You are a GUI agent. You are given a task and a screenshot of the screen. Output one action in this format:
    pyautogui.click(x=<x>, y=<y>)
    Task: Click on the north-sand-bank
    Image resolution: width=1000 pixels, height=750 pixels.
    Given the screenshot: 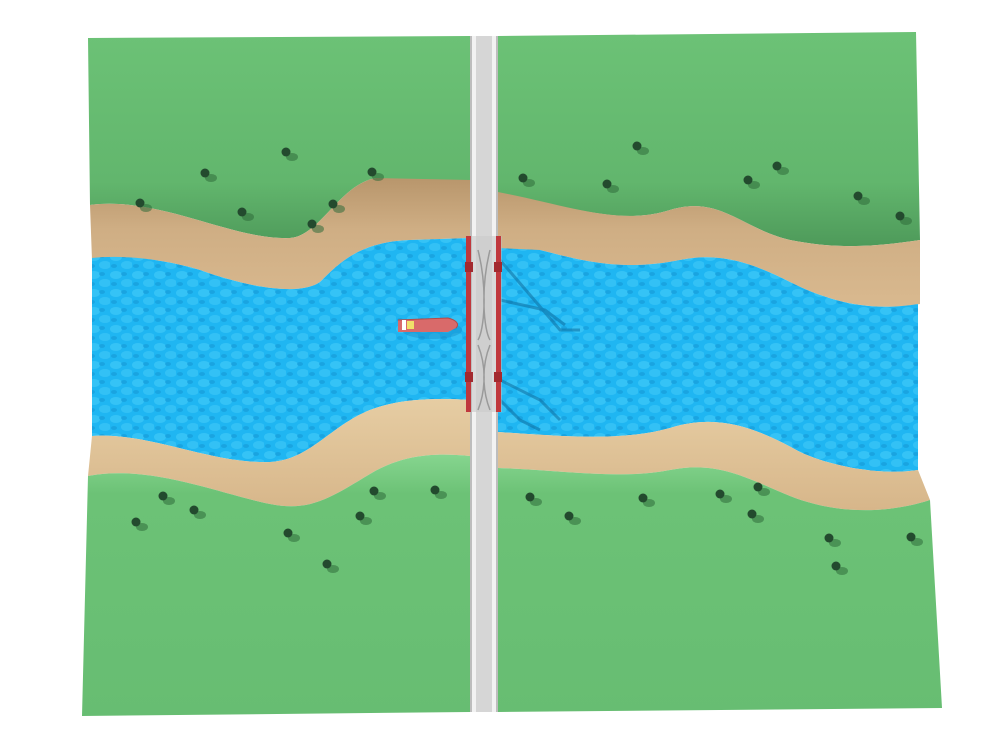 What is the action you would take?
    pyautogui.click(x=505, y=242)
    